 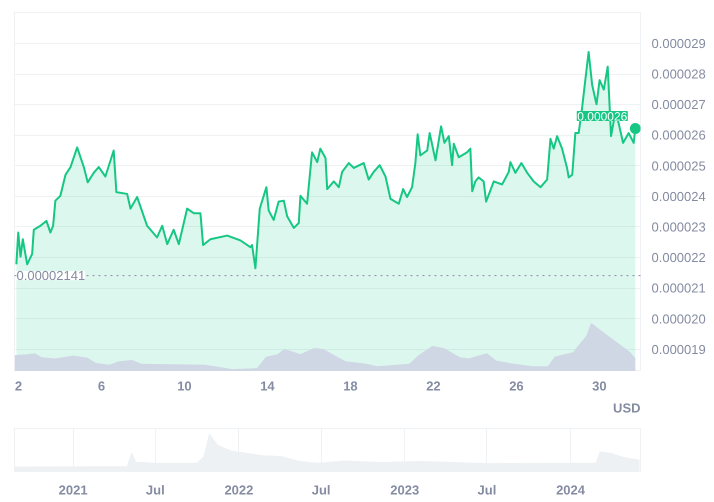 What do you see at coordinates (102, 386) in the screenshot?
I see `x-tick-label: 6` at bounding box center [102, 386].